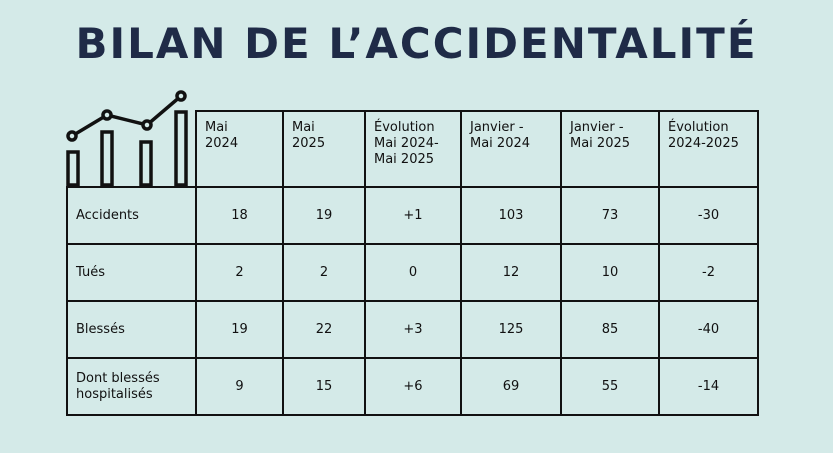  Describe the element at coordinates (324, 386) in the screenshot. I see `value-cell: 15` at that location.